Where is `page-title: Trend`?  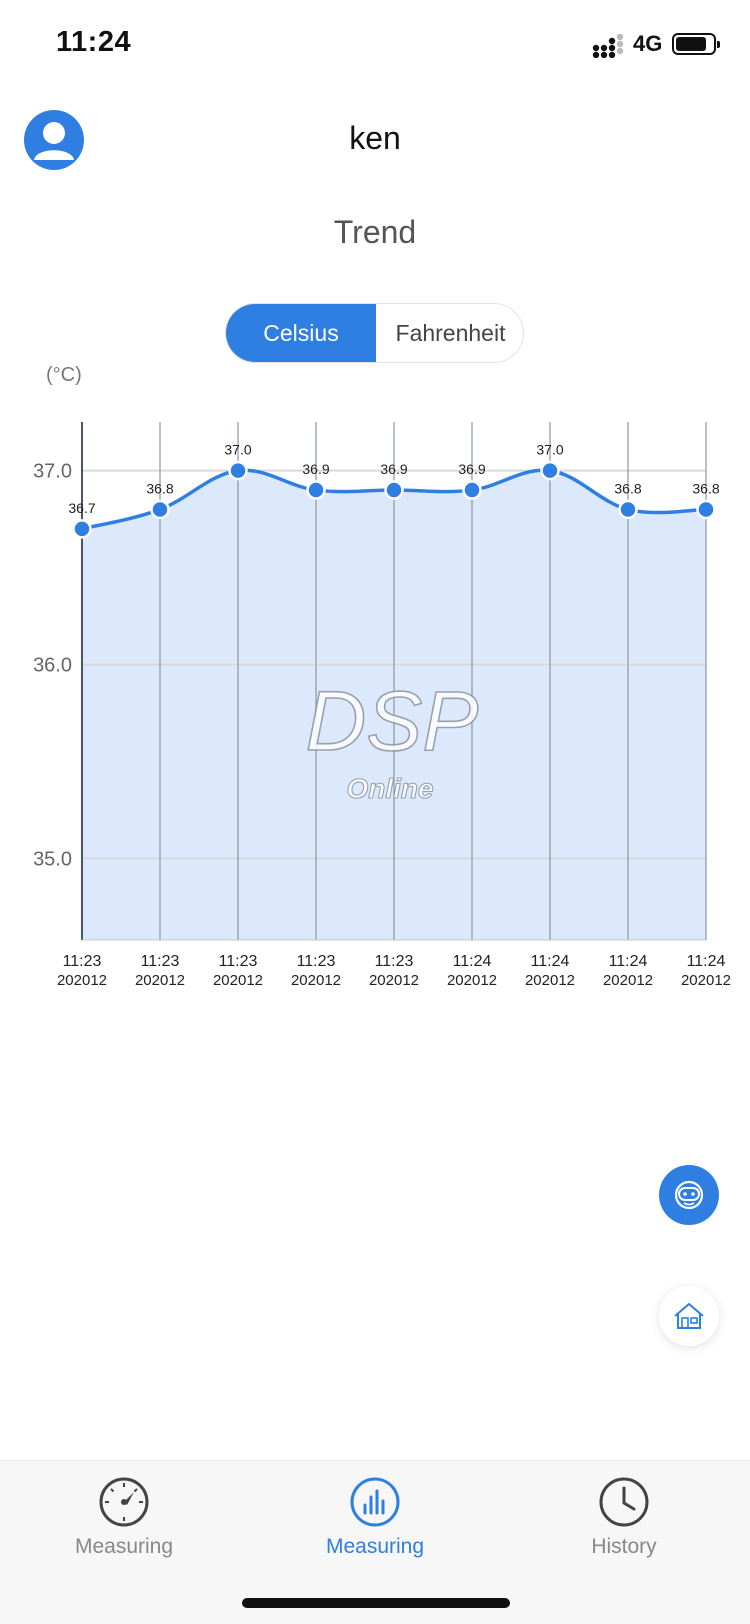 page-title: Trend is located at coordinates (375, 232).